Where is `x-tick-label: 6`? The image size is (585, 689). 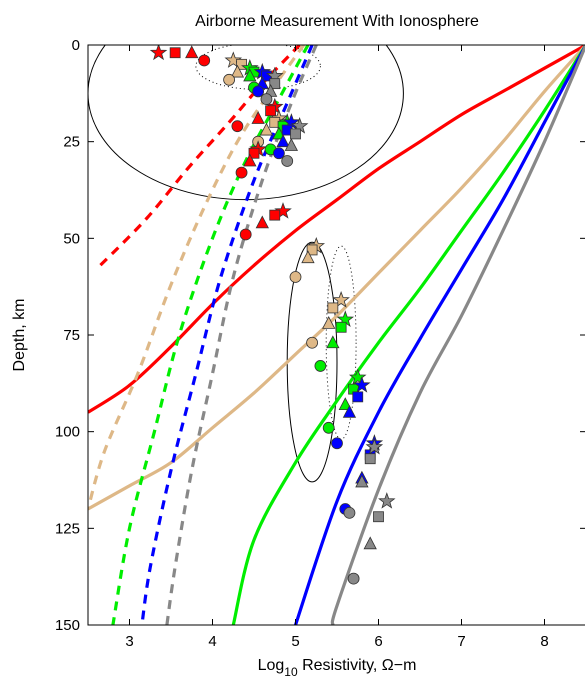 x-tick-label: 6 is located at coordinates (378, 641).